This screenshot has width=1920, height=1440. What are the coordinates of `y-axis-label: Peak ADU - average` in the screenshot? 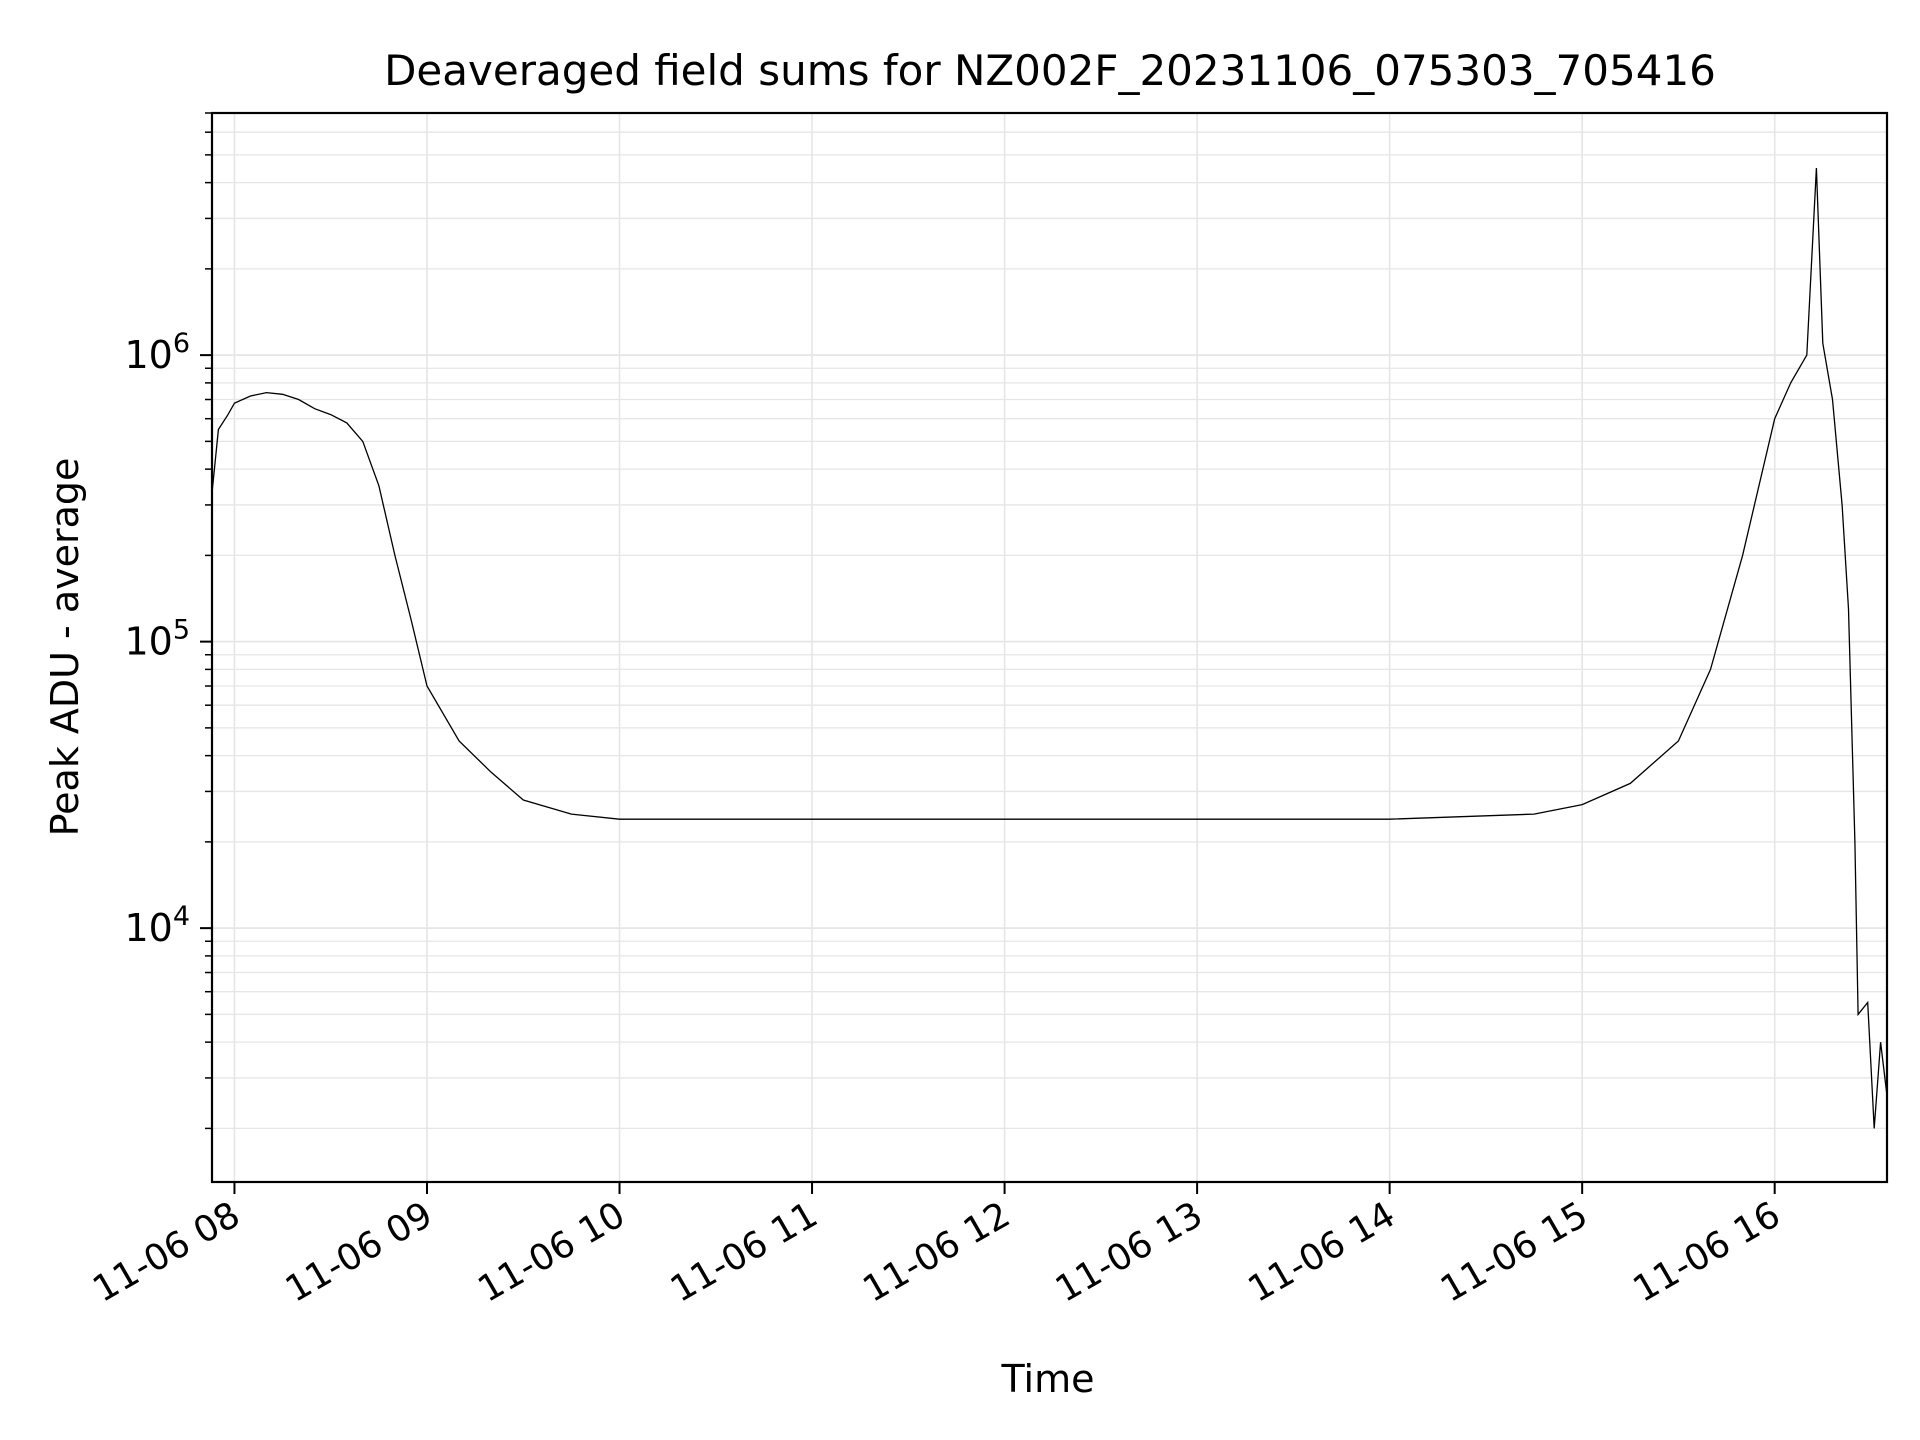 It's located at (65, 647).